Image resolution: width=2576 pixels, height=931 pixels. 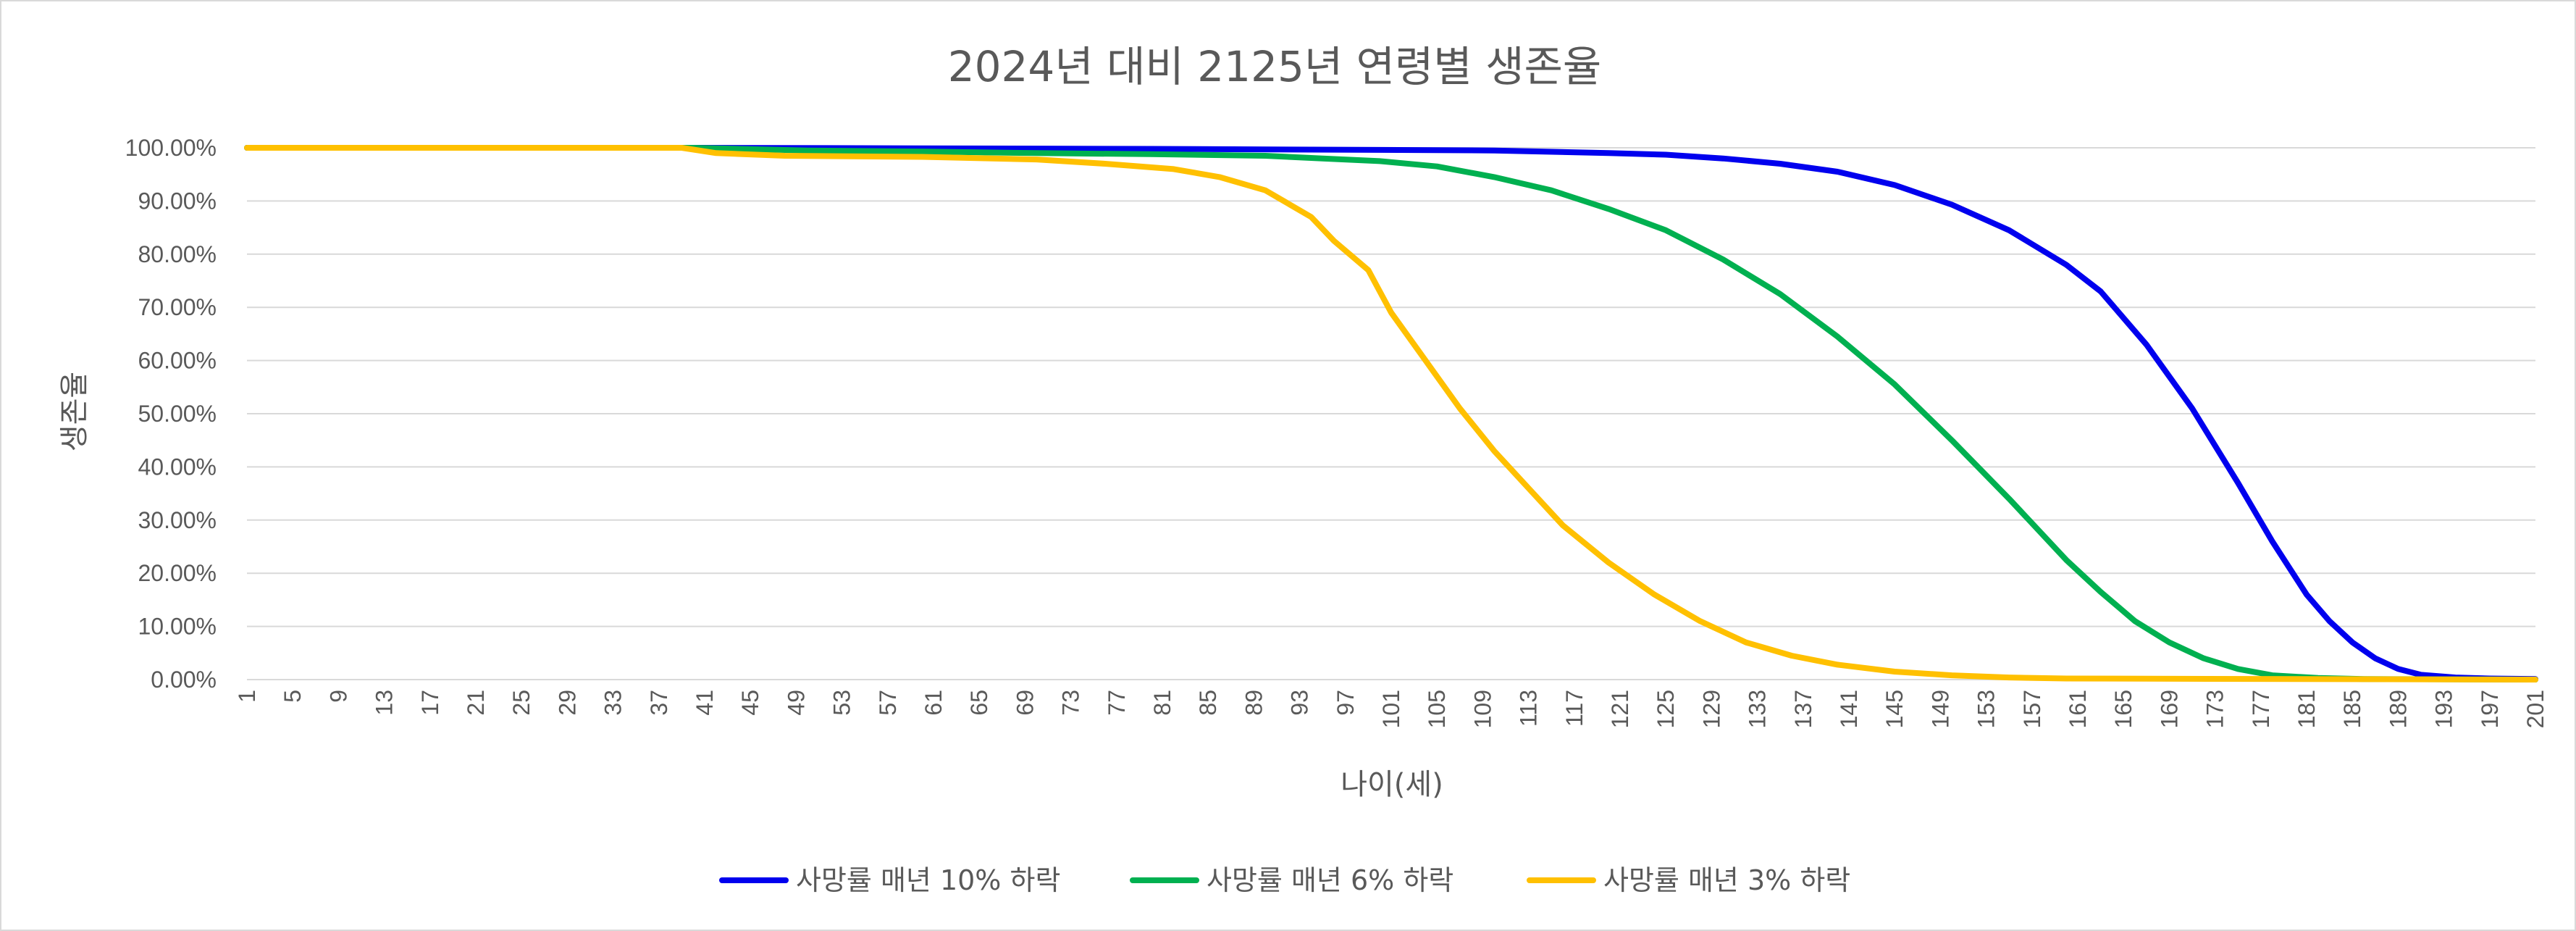 I want to click on y-tick-label: 60.00%, so click(x=177, y=361).